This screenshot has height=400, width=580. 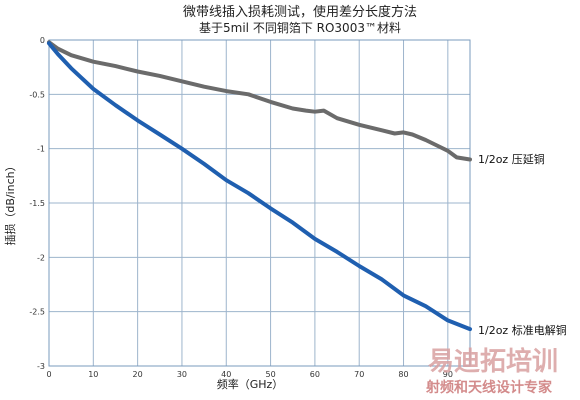 What do you see at coordinates (41, 366) in the screenshot?
I see `y-tick-label: -3` at bounding box center [41, 366].